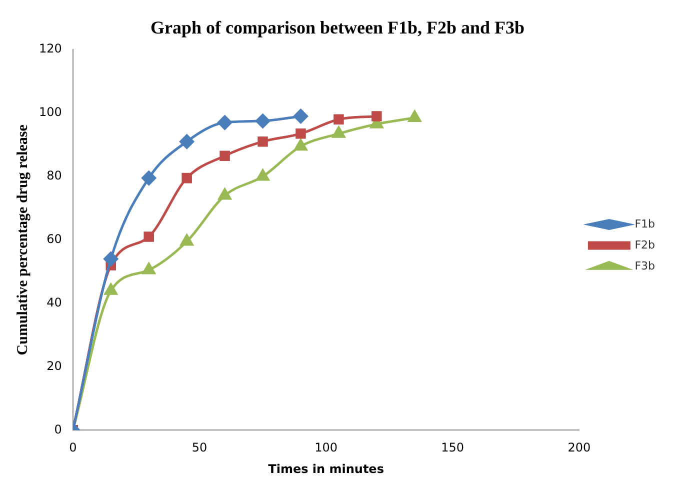 This screenshot has width=673, height=485. I want to click on x-tick-label: 150, so click(452, 447).